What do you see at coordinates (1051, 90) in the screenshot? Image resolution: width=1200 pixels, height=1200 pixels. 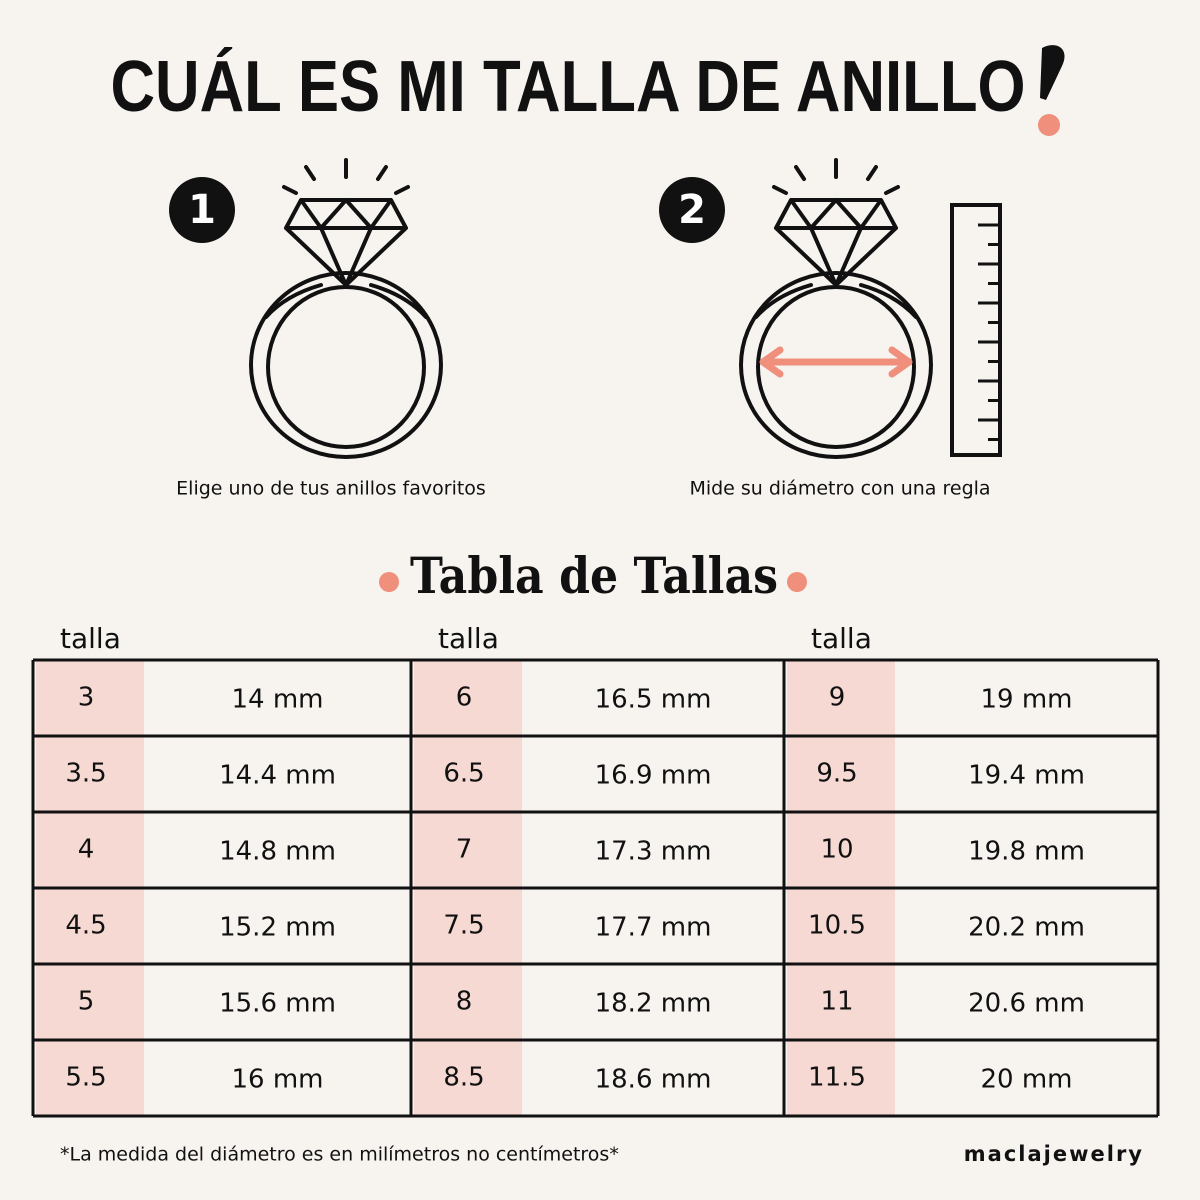 I see `title-mark` at bounding box center [1051, 90].